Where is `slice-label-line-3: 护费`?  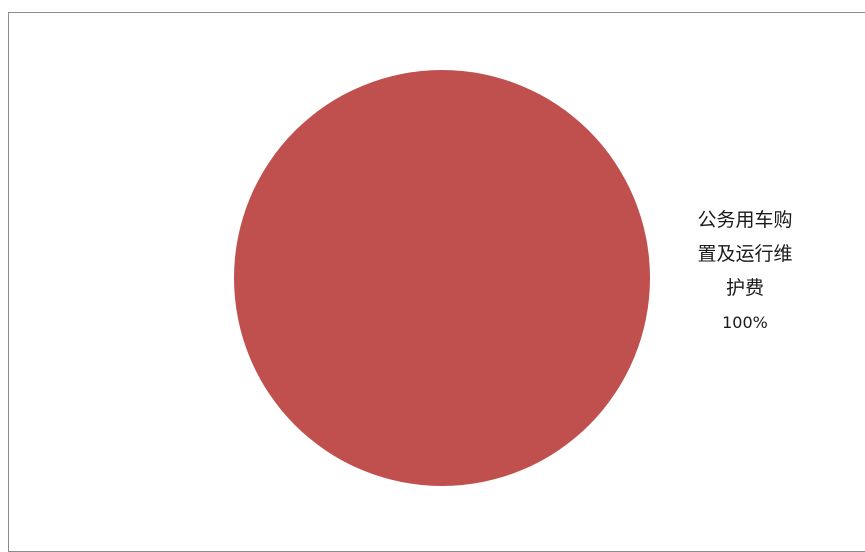 slice-label-line-3: 护费 is located at coordinates (745, 288).